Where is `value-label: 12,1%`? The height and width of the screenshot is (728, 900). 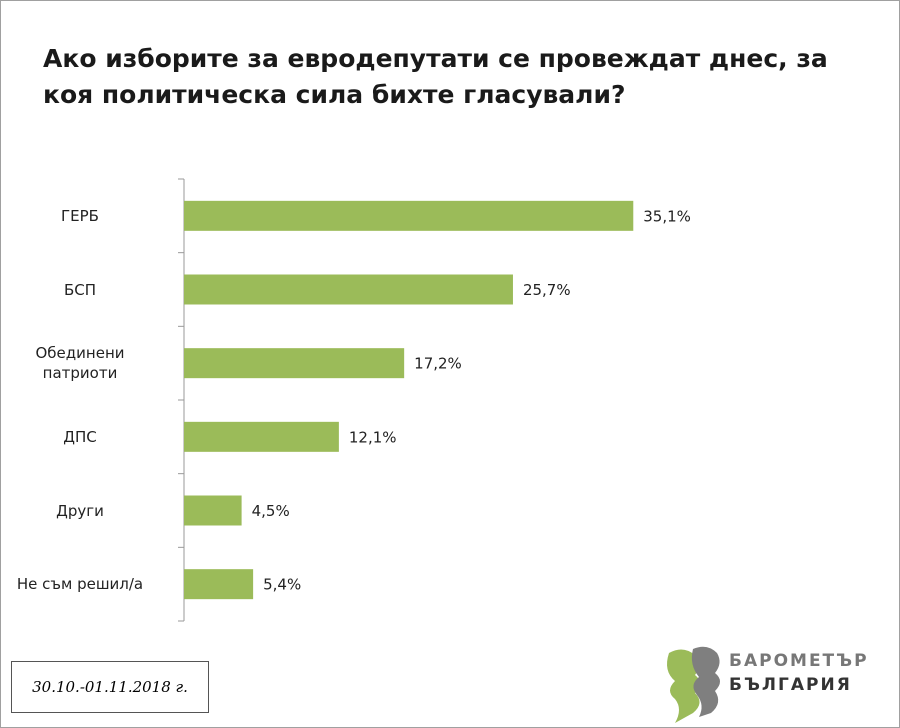
value-label: 12,1% is located at coordinates (373, 437).